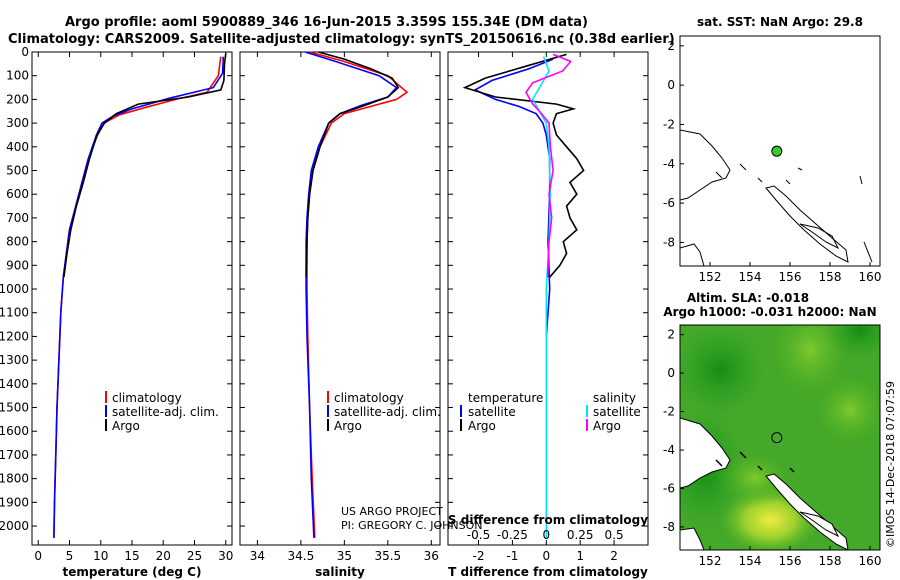 This screenshot has height=580, width=900. Describe the element at coordinates (344, 556) in the screenshot. I see `sal-x-tick-label: 35` at that location.